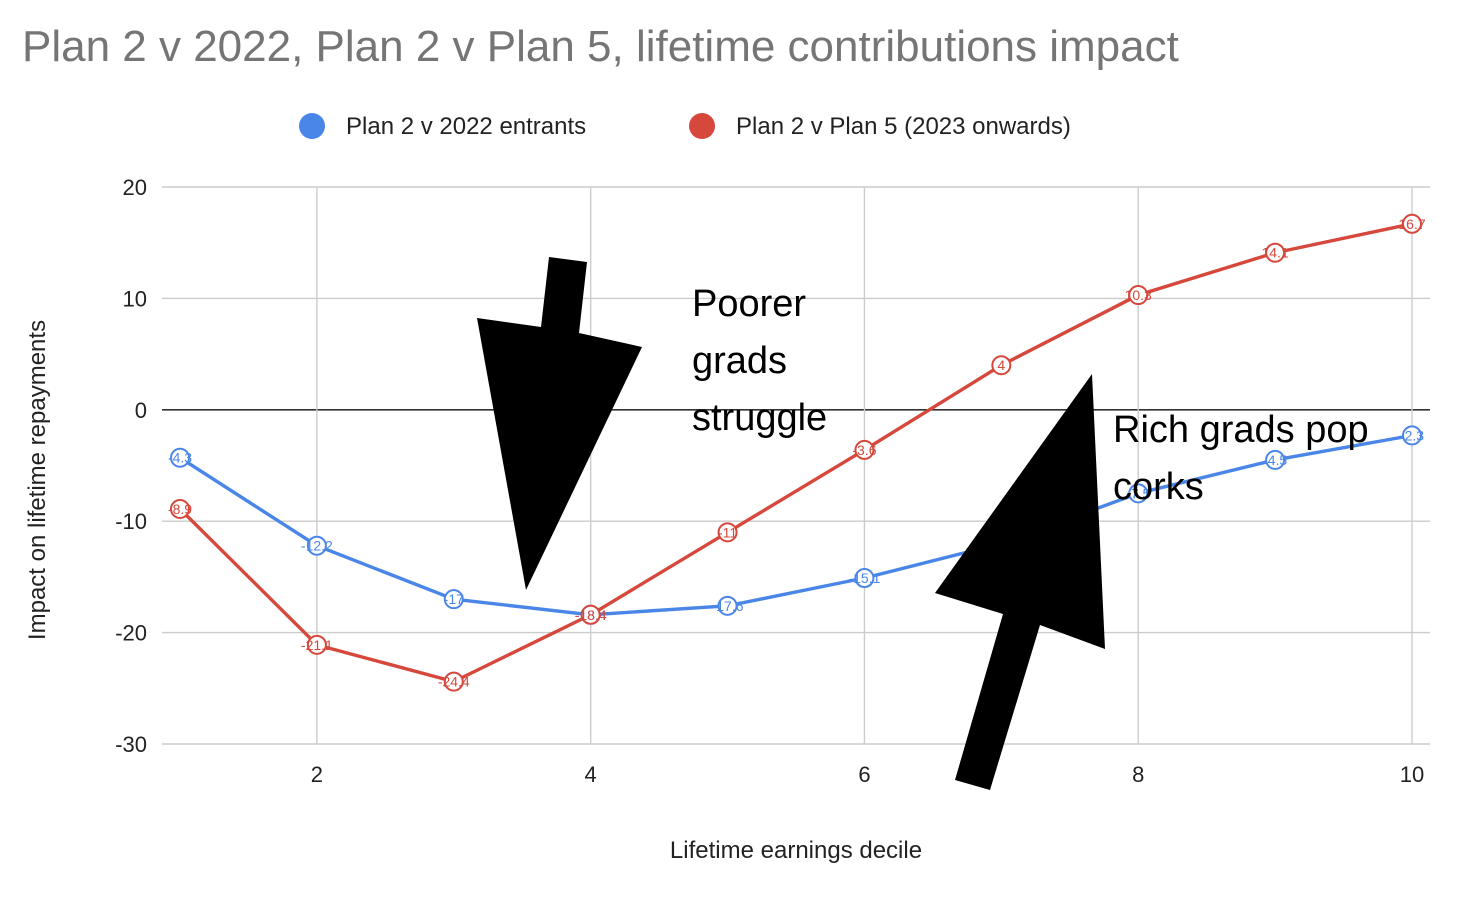 The width and height of the screenshot is (1460, 898). Describe the element at coordinates (559, 423) in the screenshot. I see `down-arrow-icon` at that location.